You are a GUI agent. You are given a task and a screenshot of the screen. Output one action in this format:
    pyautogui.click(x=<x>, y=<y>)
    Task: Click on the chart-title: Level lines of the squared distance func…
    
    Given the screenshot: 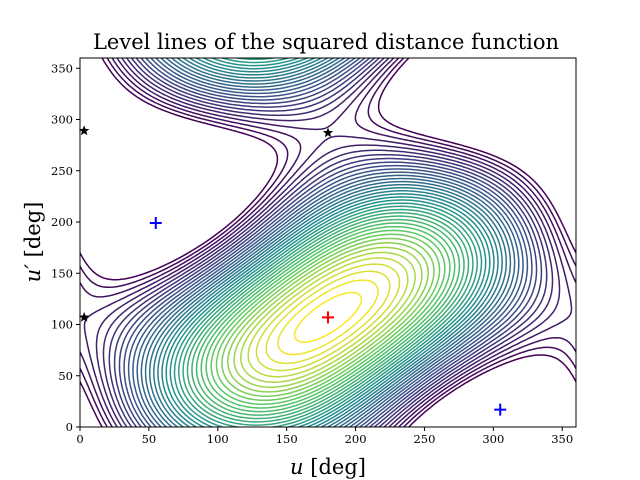 What is the action you would take?
    pyautogui.click(x=326, y=42)
    